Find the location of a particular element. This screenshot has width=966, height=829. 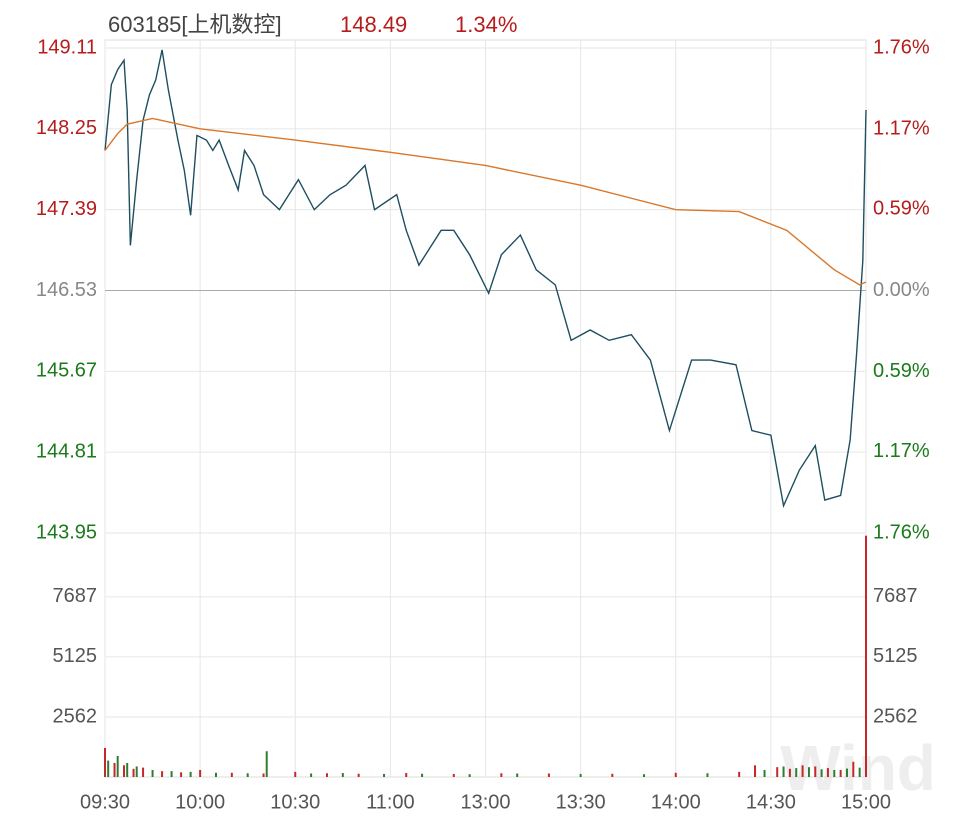

y-tick-label: 144.81 is located at coordinates (66, 451).